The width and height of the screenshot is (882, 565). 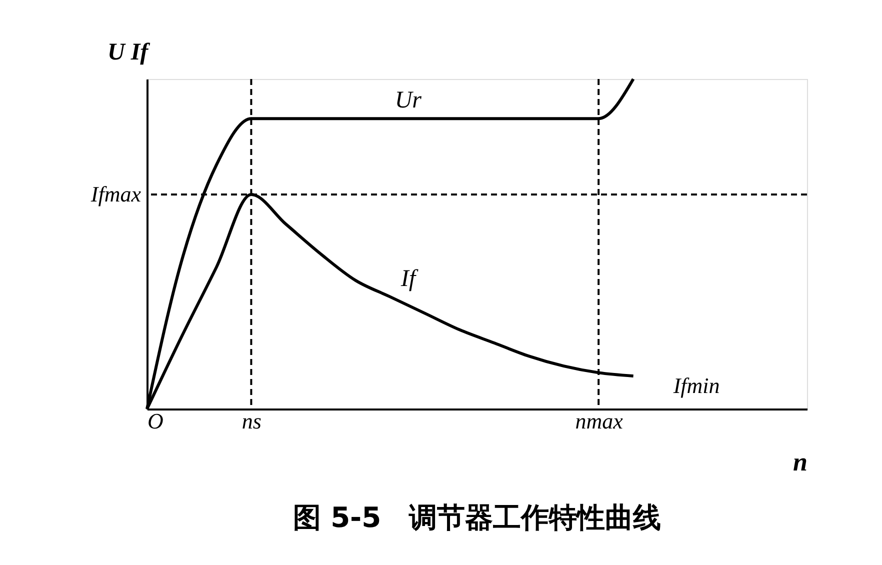 I want to click on x-tick-label: O, so click(x=156, y=421).